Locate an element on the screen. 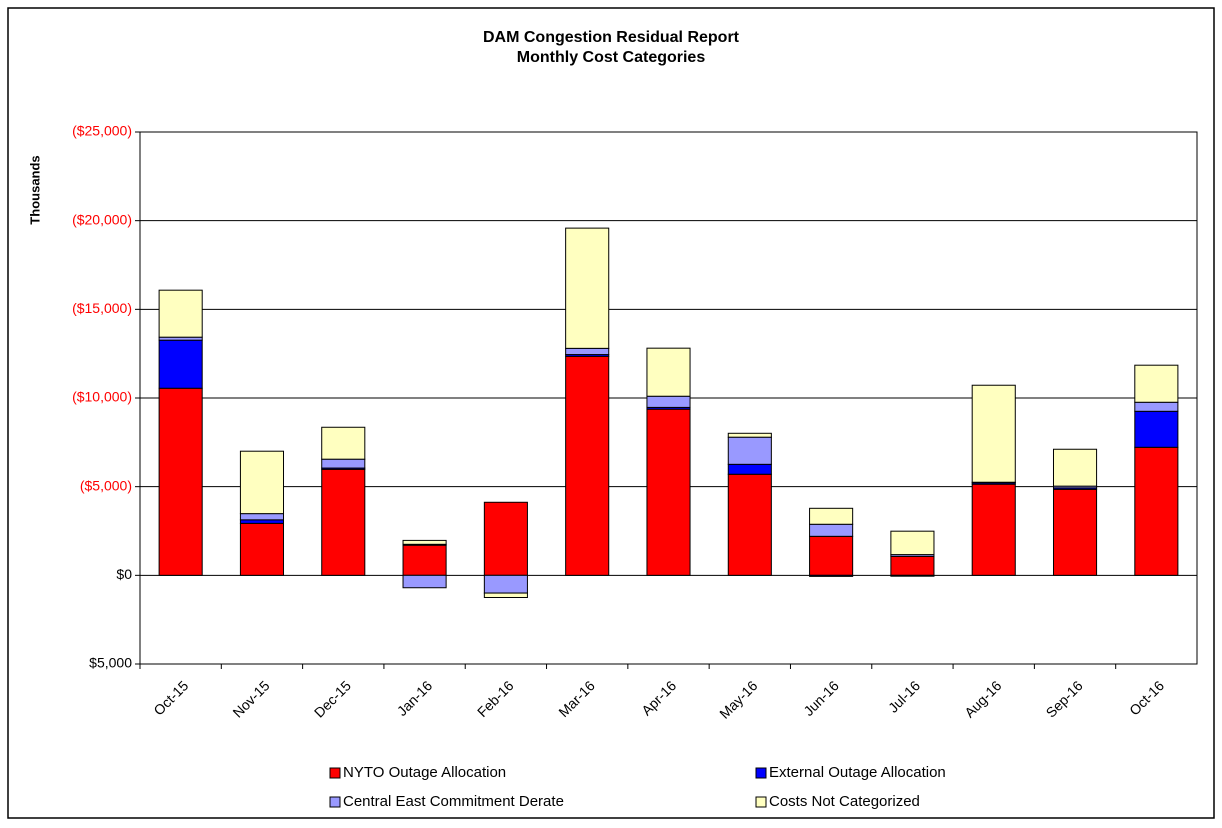 The image size is (1222, 828). y-tick-label: $0 is located at coordinates (124, 574).